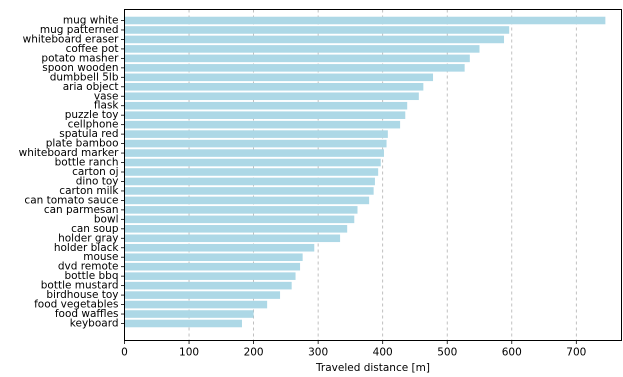 The image size is (623, 377). Describe the element at coordinates (91, 21) in the screenshot. I see `category-label: mug white` at that location.